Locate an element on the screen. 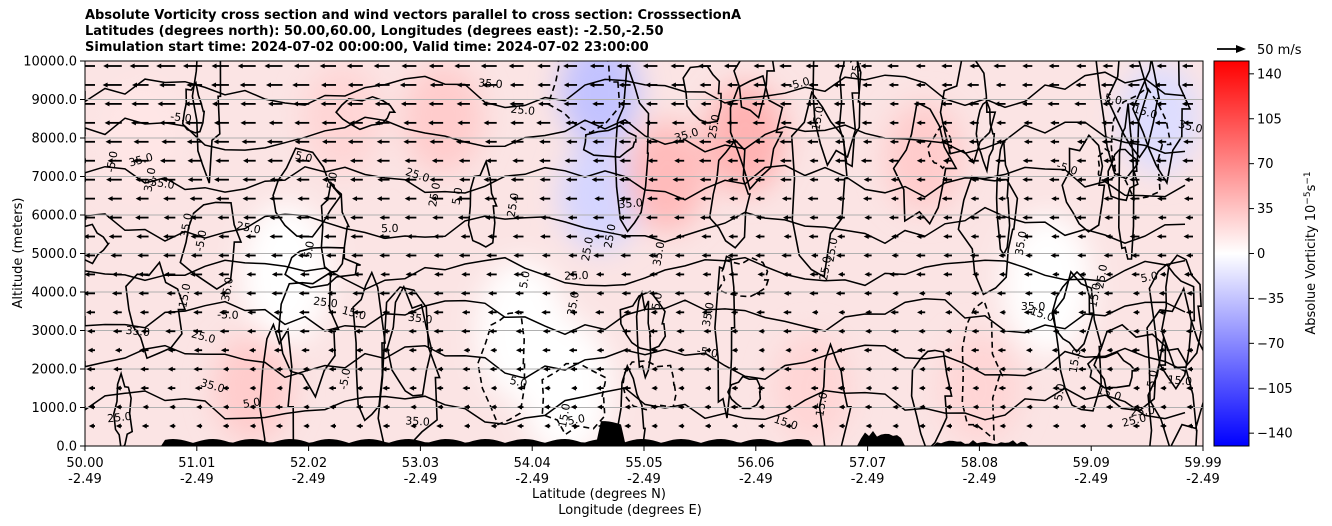  y-tick-label: 2000.0 is located at coordinates (55, 370).